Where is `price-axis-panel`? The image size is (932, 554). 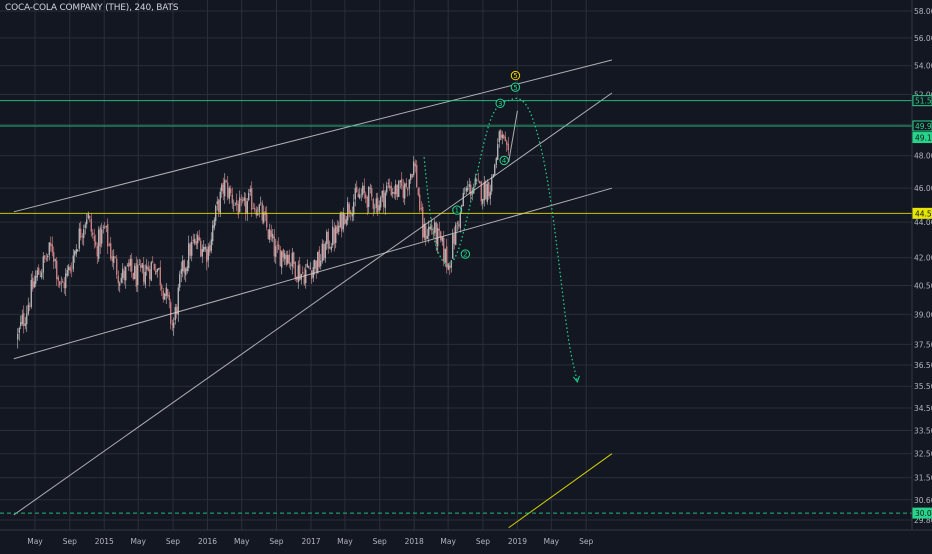 price-axis-panel is located at coordinates (922, 275).